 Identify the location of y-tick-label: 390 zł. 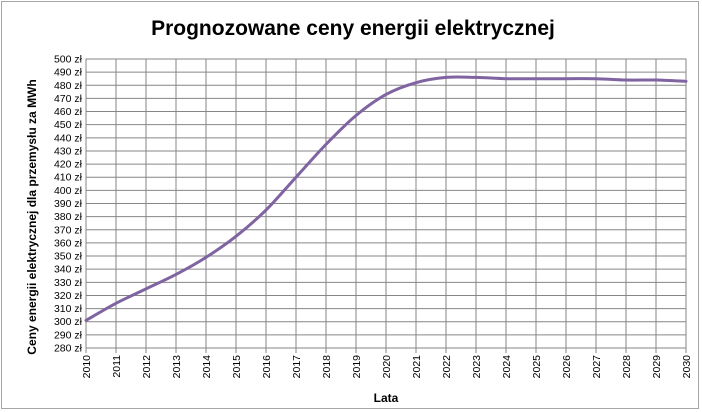
(68, 204).